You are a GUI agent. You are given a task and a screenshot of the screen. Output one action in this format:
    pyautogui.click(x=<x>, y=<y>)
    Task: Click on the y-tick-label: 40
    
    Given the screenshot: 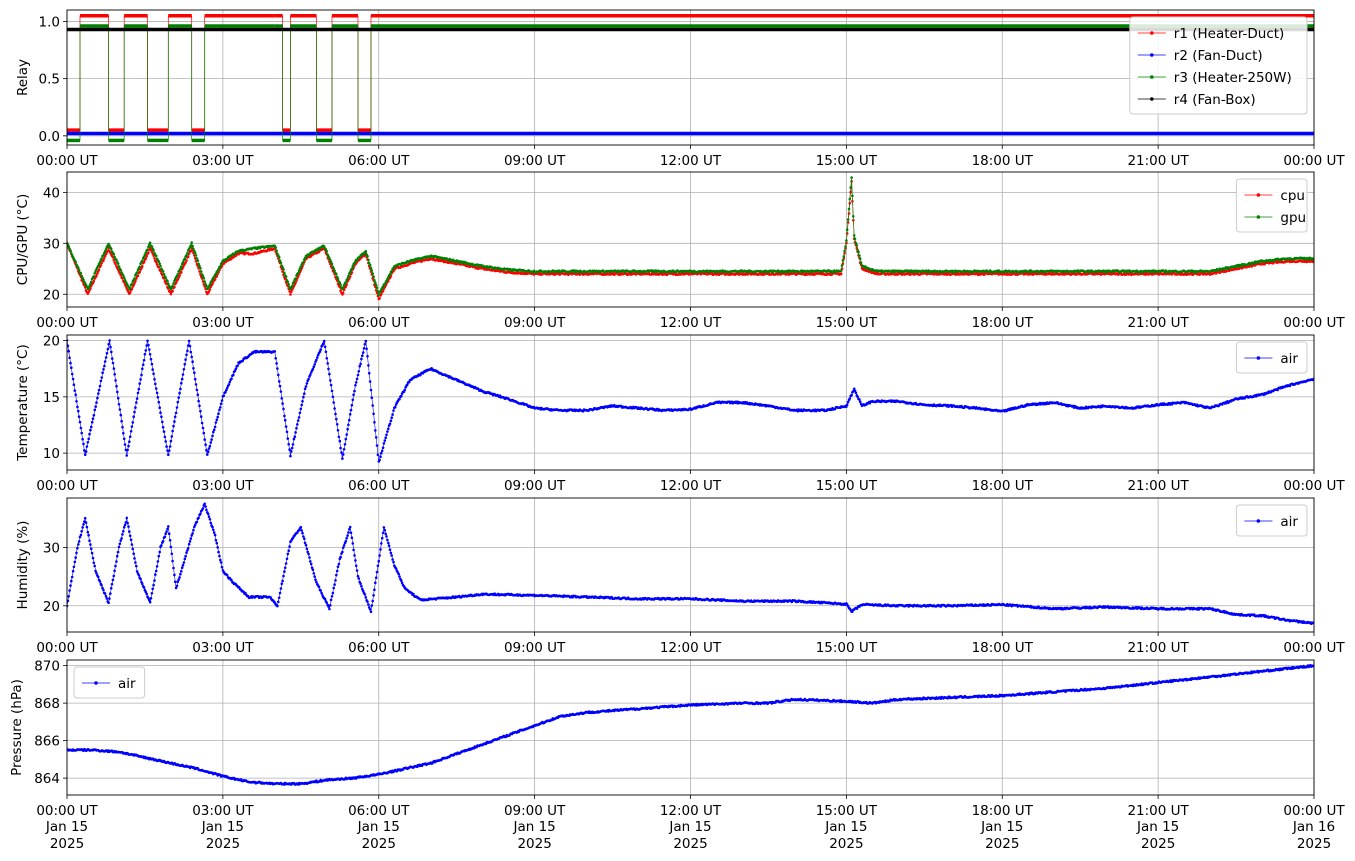 What is the action you would take?
    pyautogui.click(x=51, y=193)
    